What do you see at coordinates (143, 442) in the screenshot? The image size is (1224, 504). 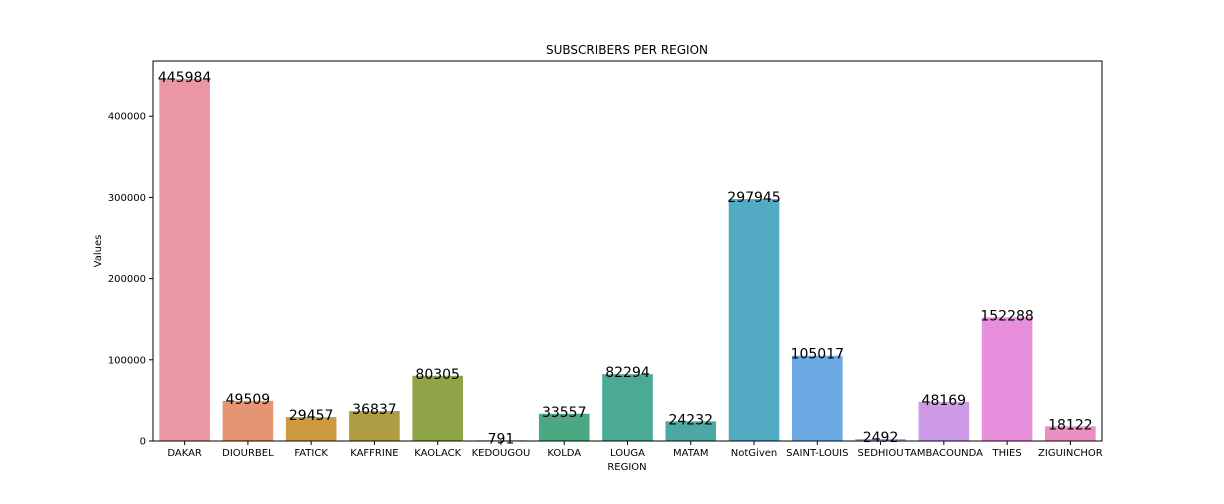 I see `y-tick-label: 0` at bounding box center [143, 442].